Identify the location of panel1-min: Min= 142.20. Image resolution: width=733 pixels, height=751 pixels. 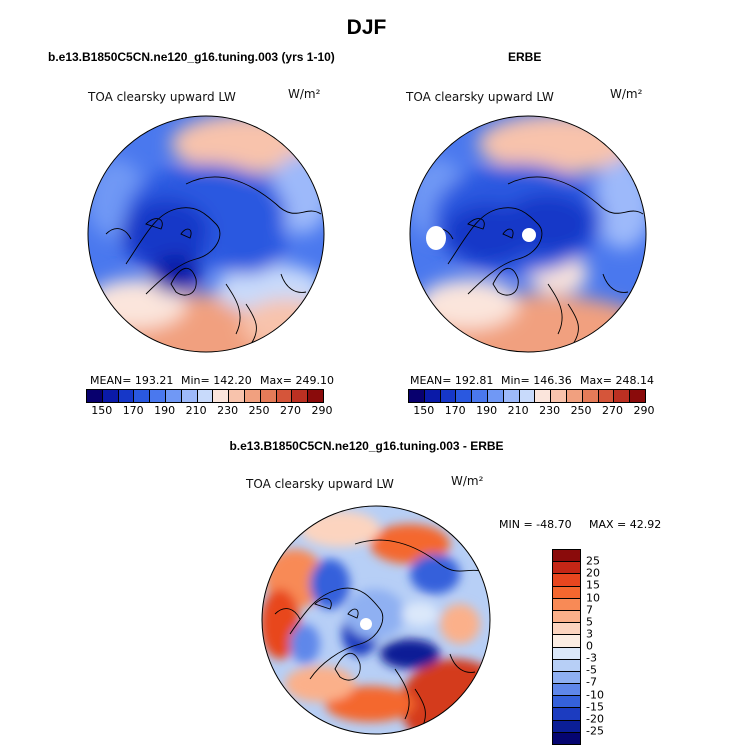
(216, 380).